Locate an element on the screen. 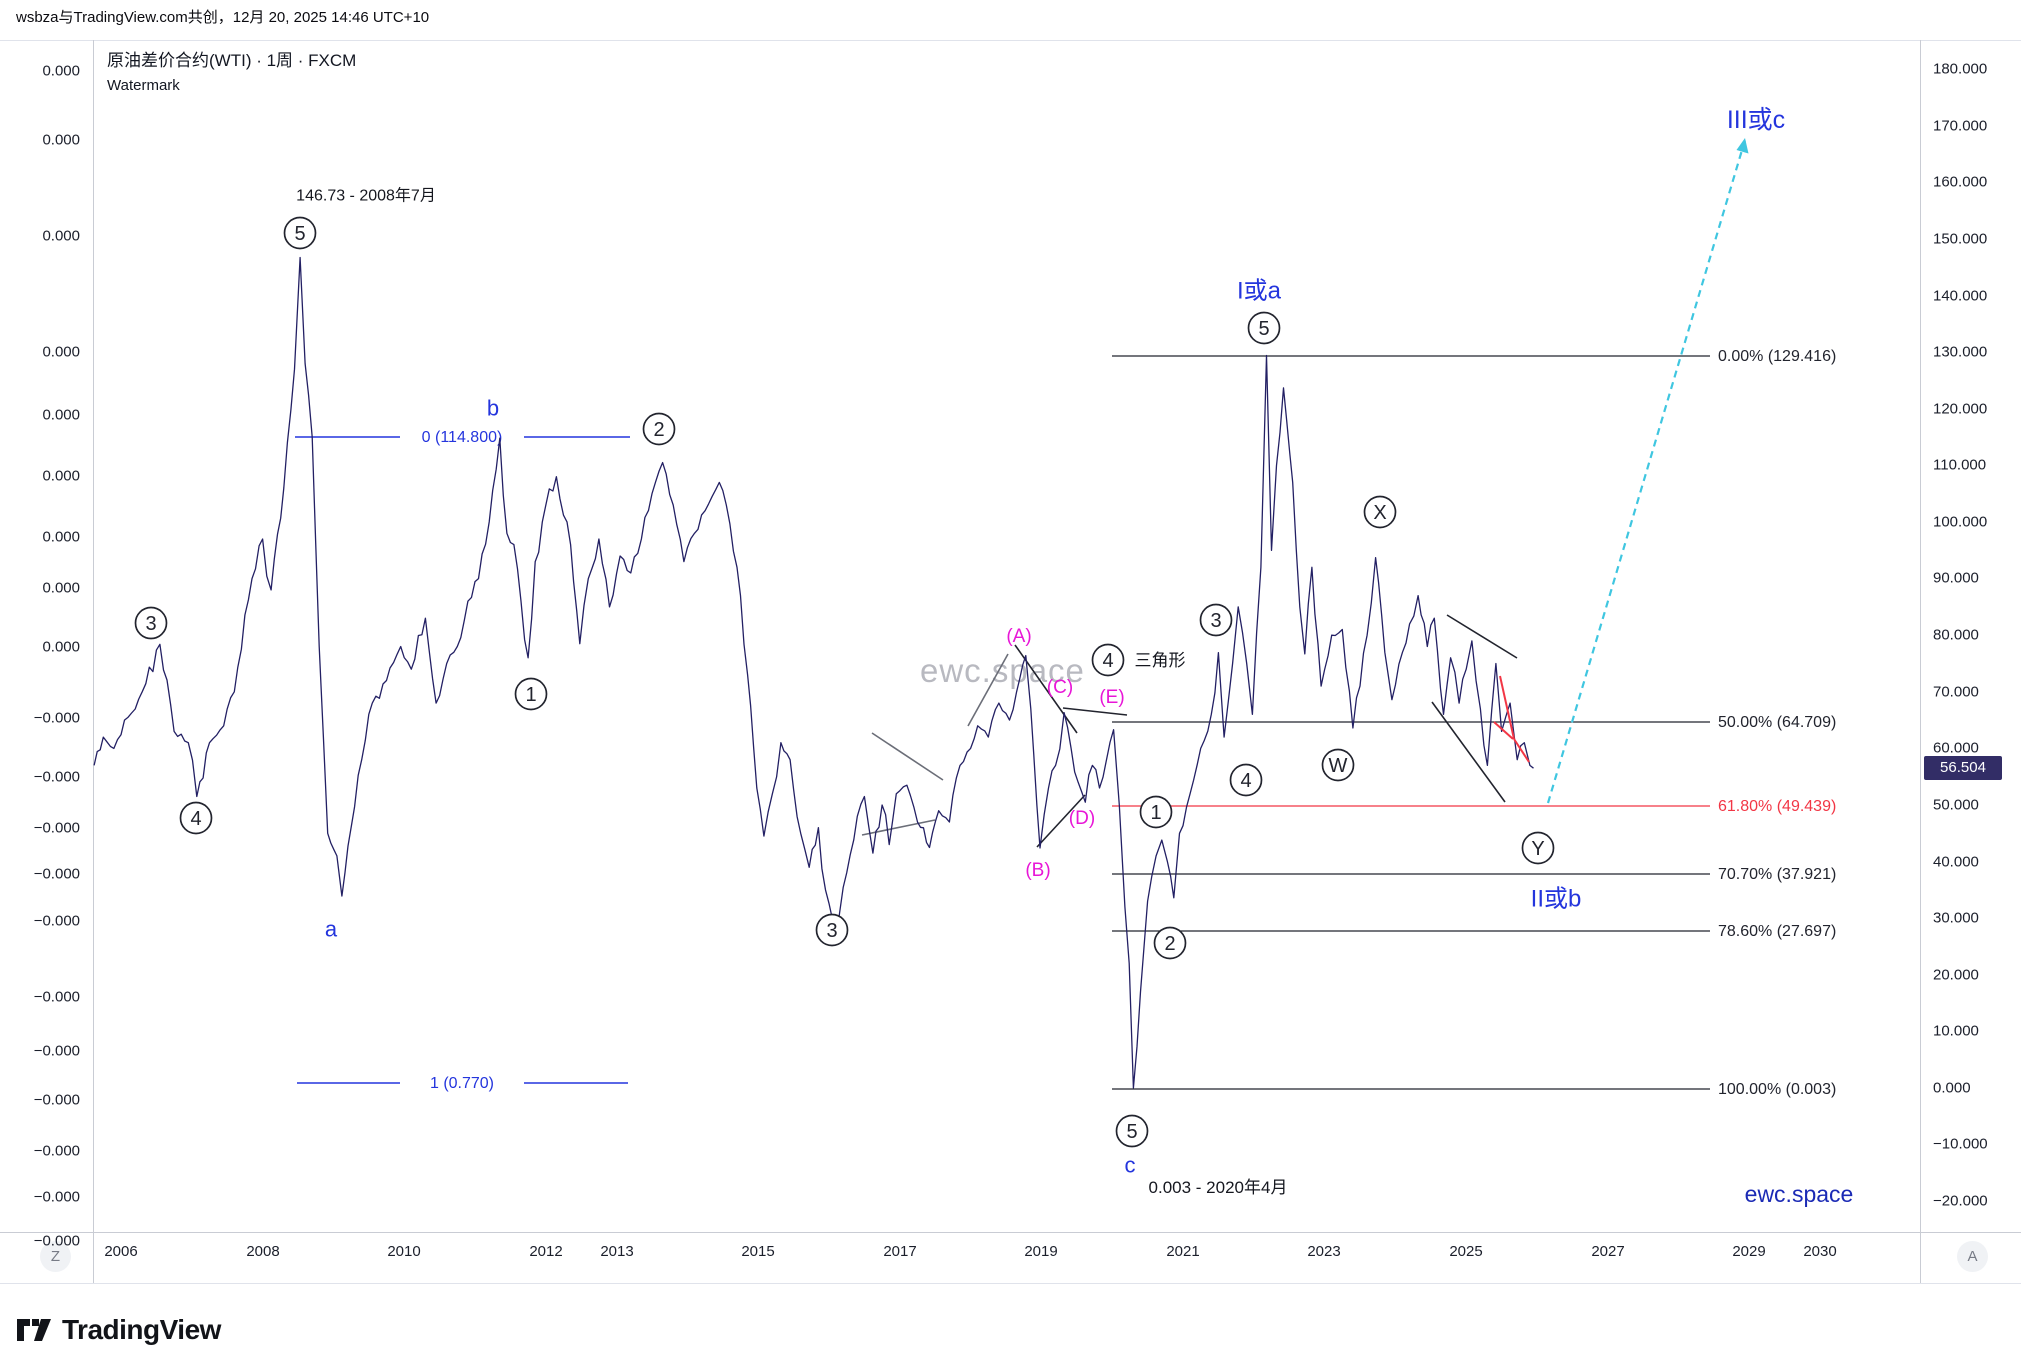 This screenshot has height=1363, width=2021. projection-arrow is located at coordinates (1646, 471).